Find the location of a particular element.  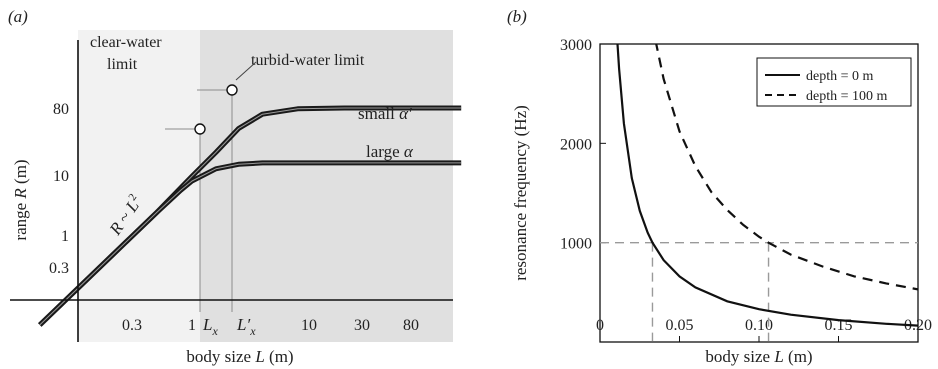

b-y-tick: 2000 is located at coordinates (576, 144).